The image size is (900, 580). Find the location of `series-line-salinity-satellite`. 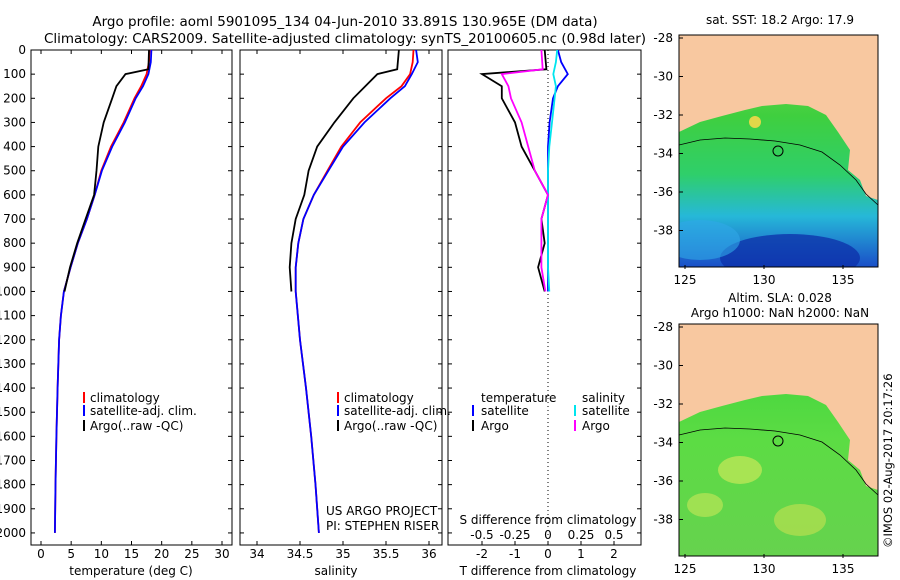

series-line-salinity-satellite is located at coordinates (553, 170).